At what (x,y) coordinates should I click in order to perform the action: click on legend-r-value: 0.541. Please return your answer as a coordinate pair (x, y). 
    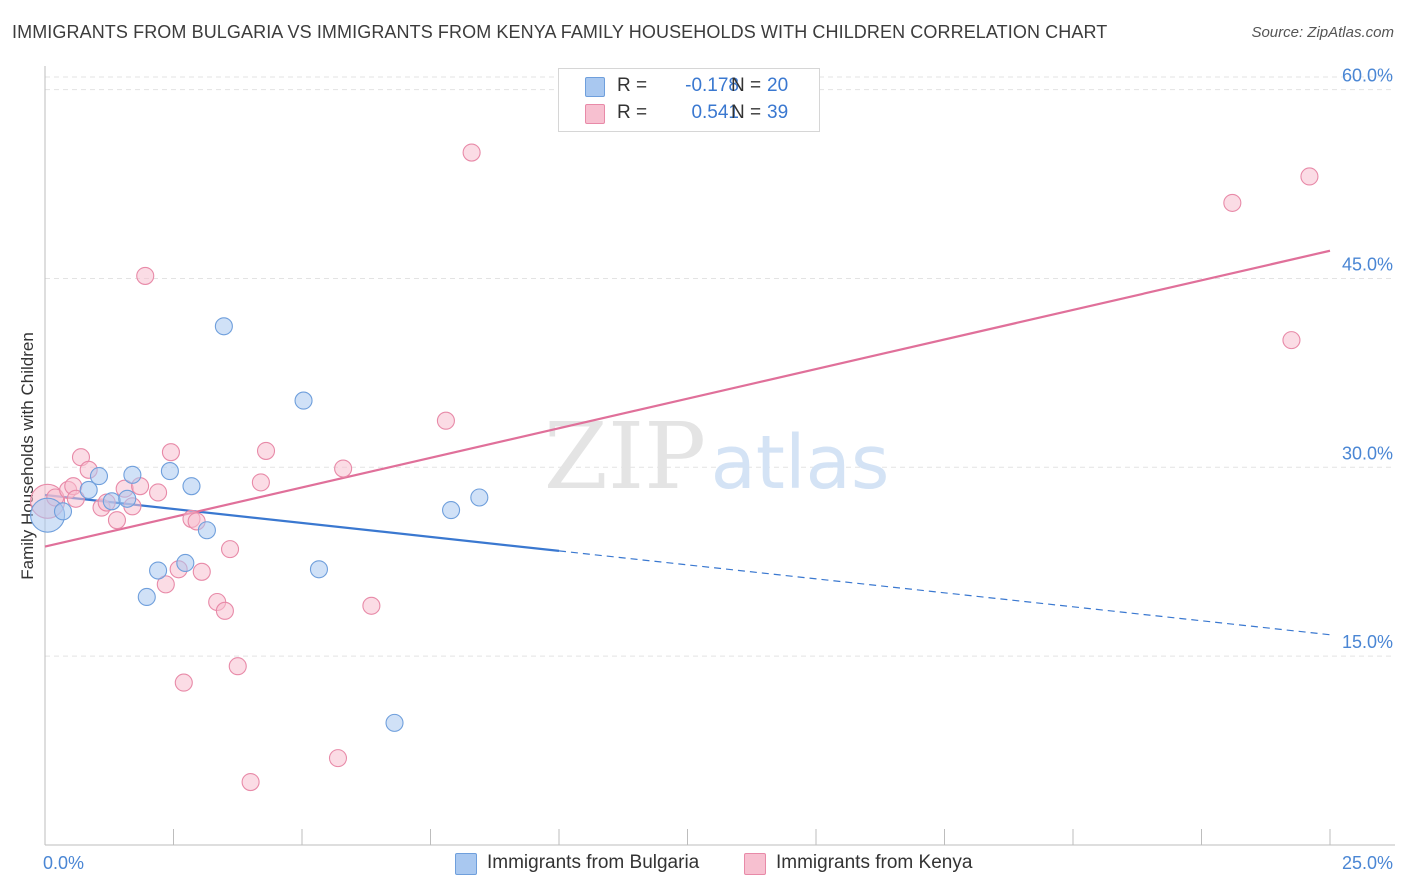
    Looking at the image, I should click on (715, 112).